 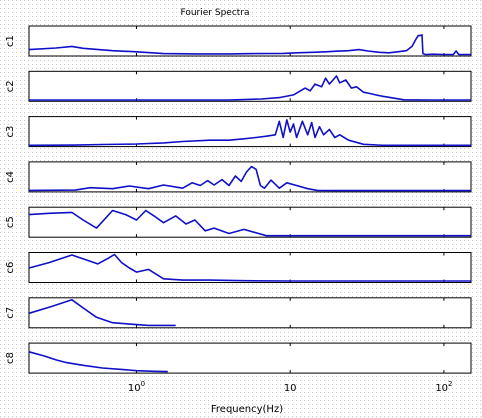 I want to click on spectrum-line-c6, so click(x=249, y=267).